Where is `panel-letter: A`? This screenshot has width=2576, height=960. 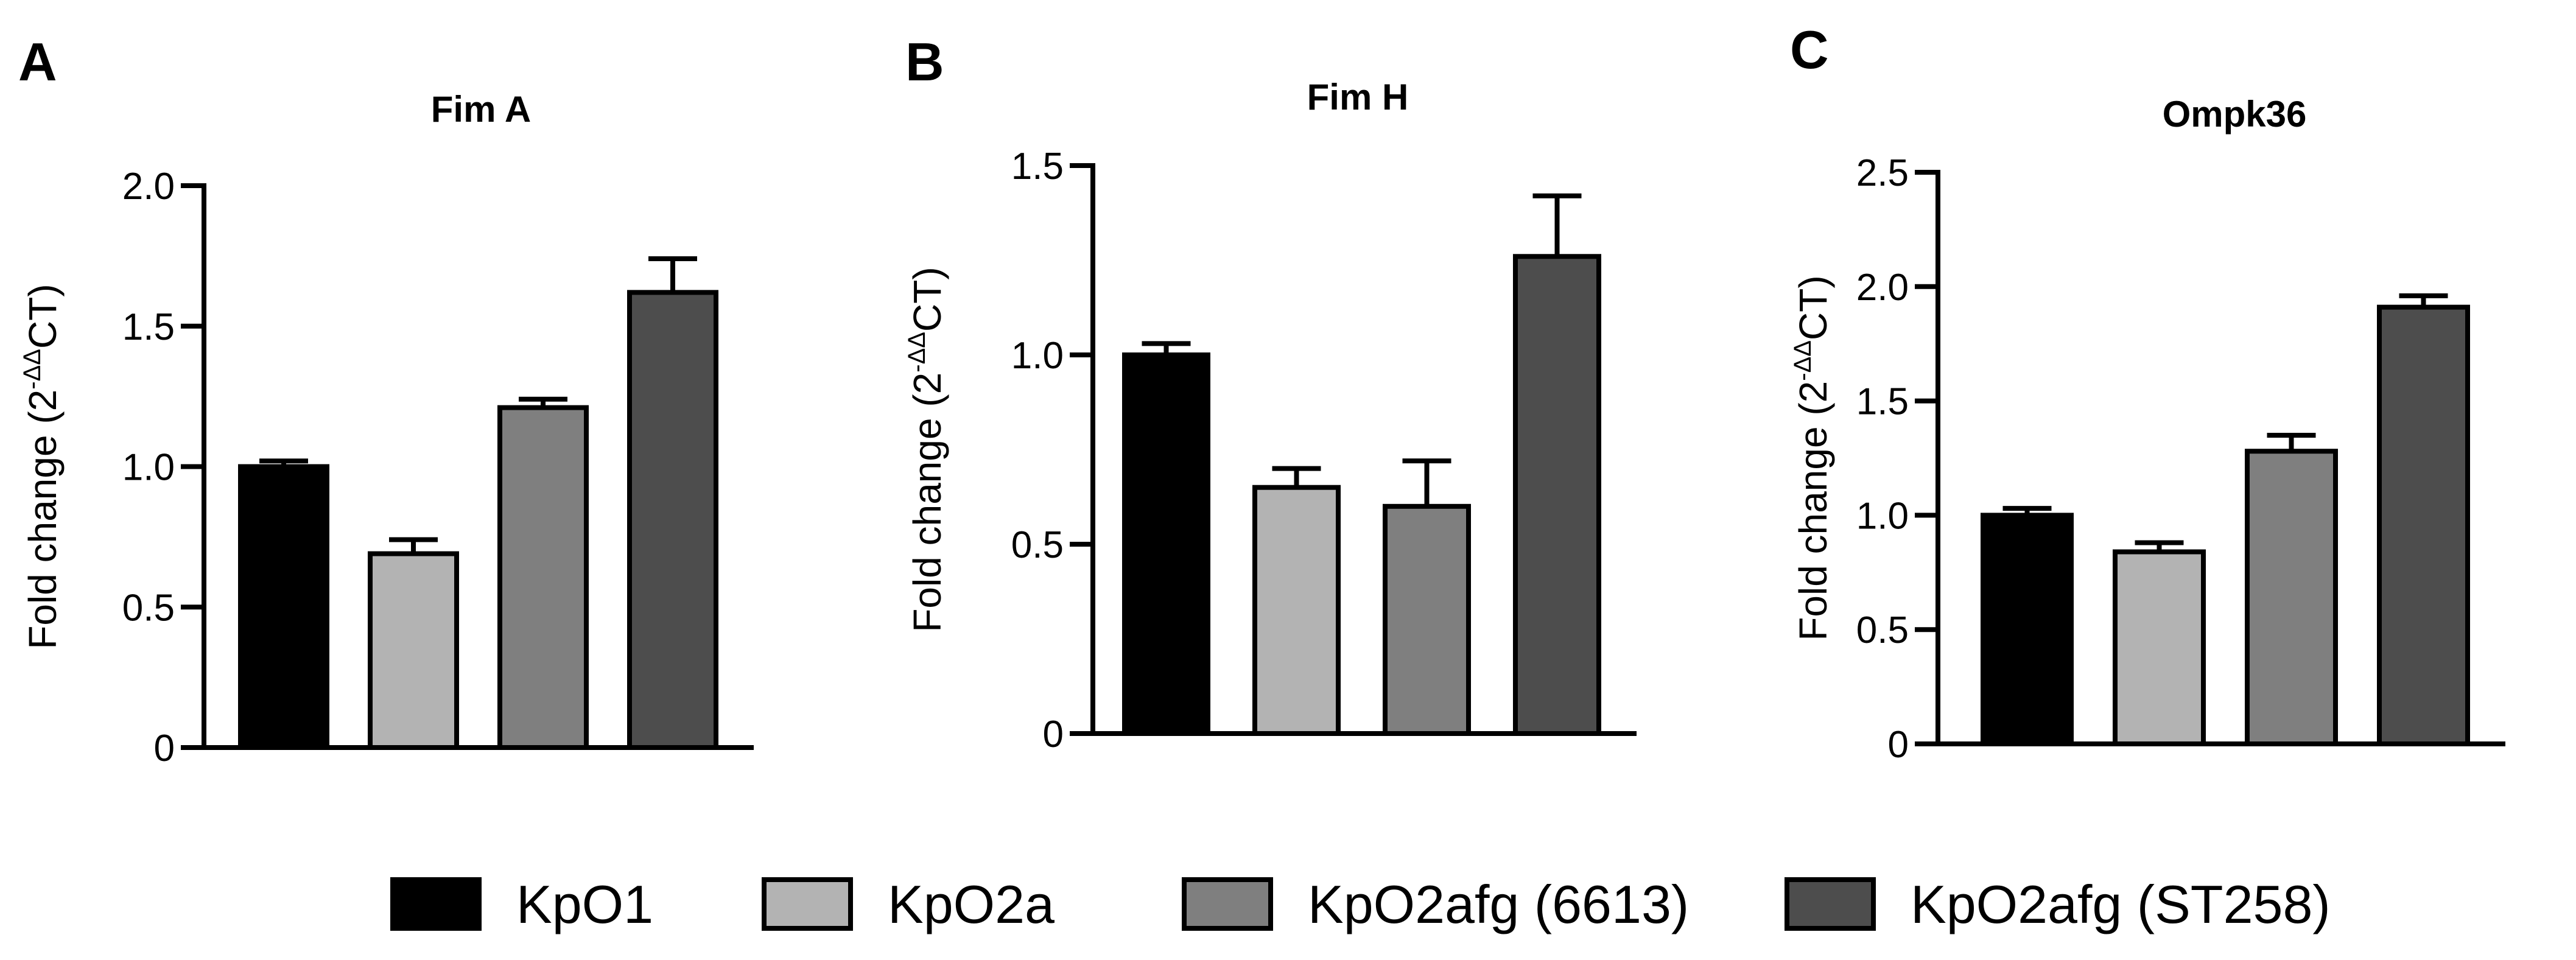 panel-letter: A is located at coordinates (37, 62).